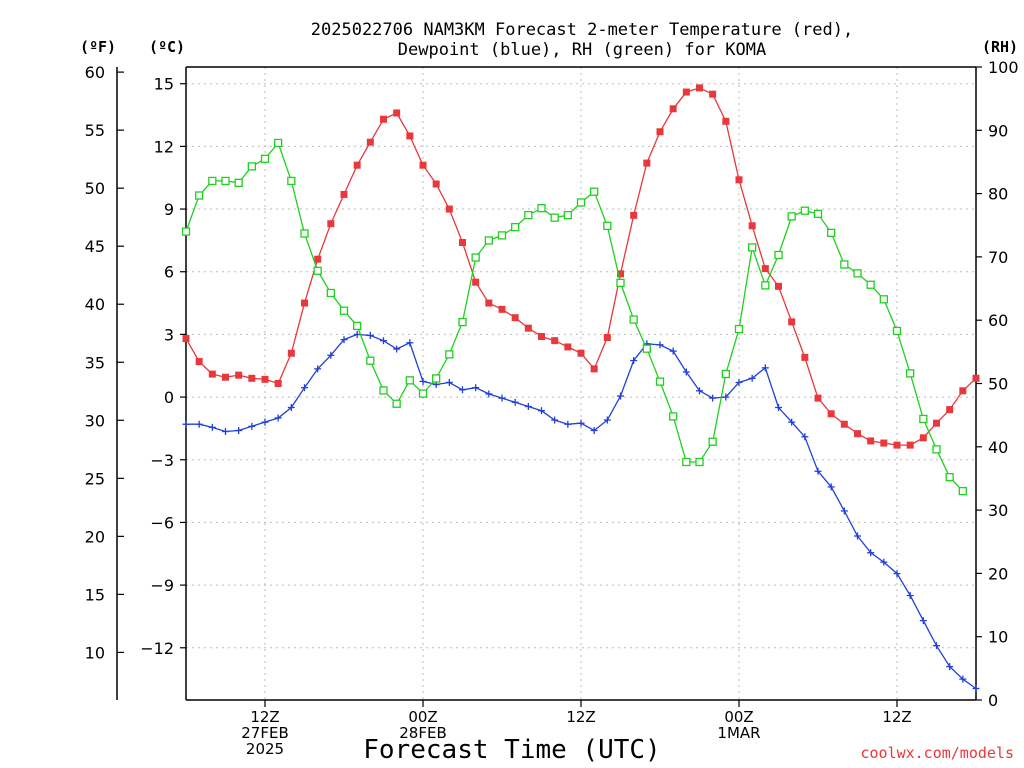 Image resolution: width=1024 pixels, height=768 pixels. What do you see at coordinates (937, 753) in the screenshot?
I see `site-credit: coolwx.com/models` at bounding box center [937, 753].